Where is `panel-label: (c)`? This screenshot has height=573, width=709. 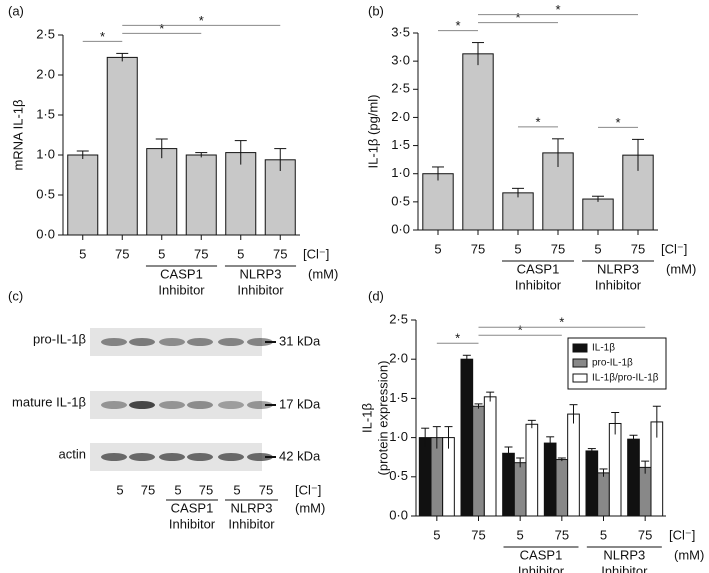 panel-label: (c) is located at coordinates (15, 295).